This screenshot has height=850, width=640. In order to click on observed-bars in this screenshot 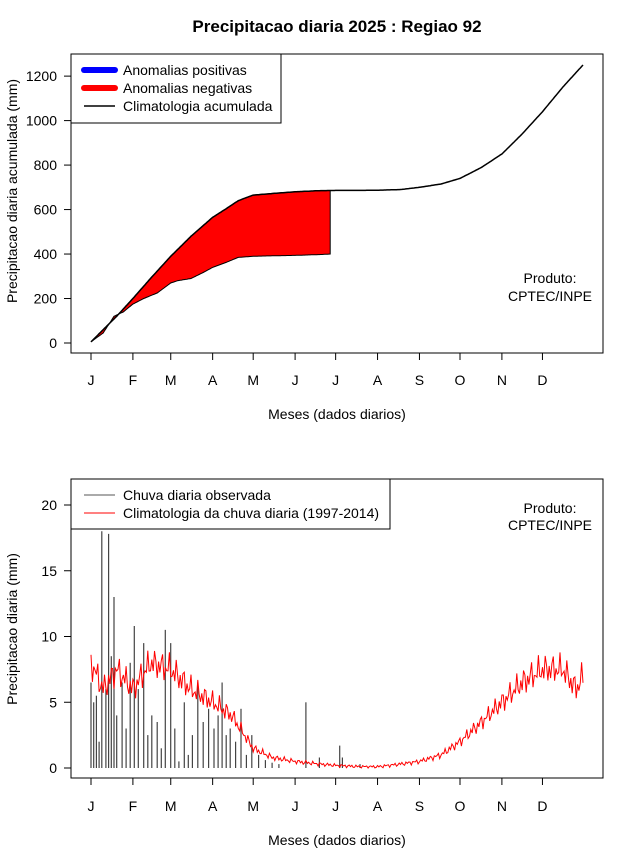, I will do `click(225, 649)`.